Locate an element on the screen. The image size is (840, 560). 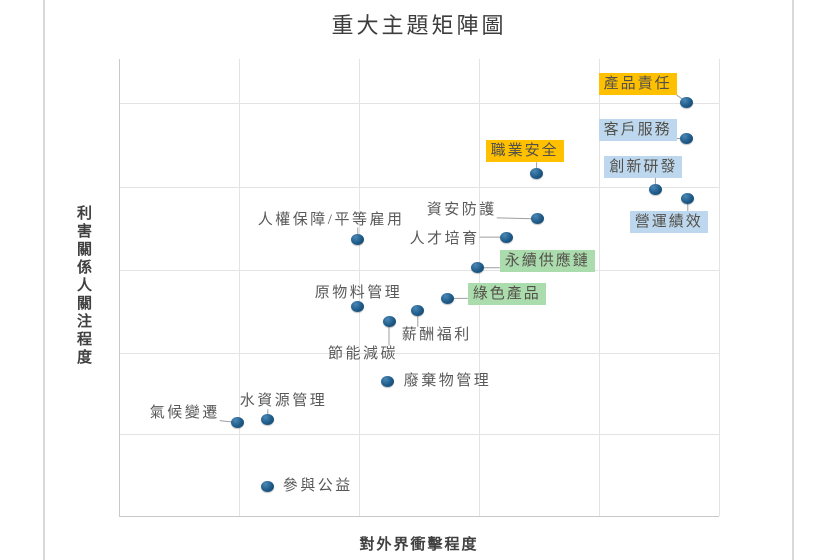
data-point-label: 綠色產品 is located at coordinates (506, 294).